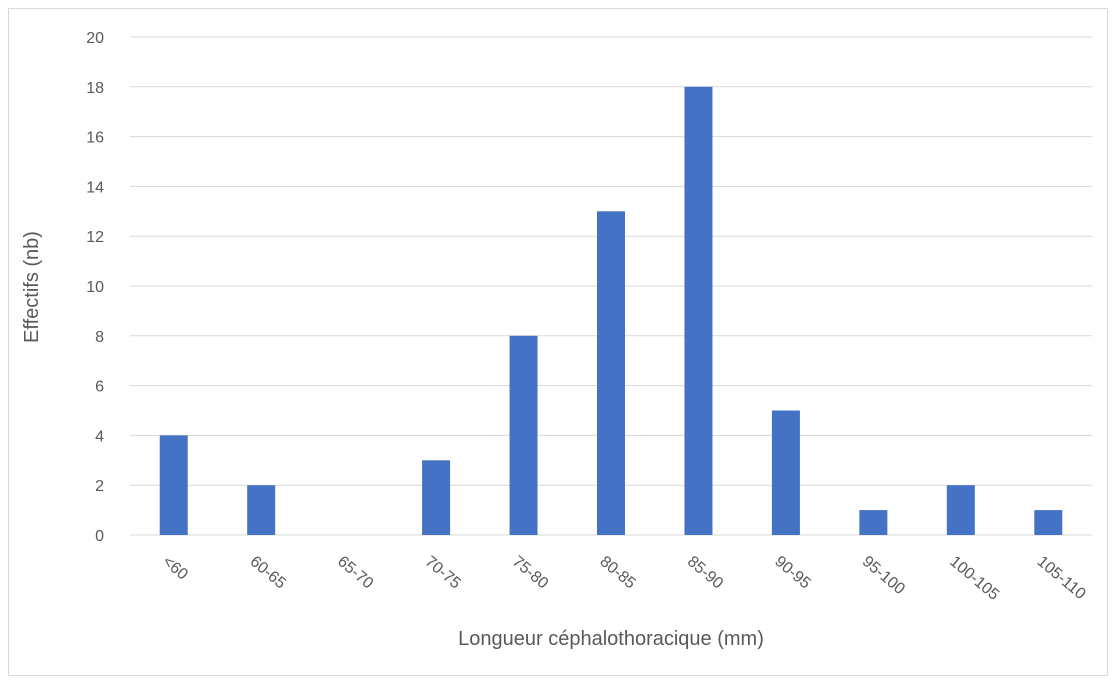 The image size is (1114, 682). I want to click on x-tick-label: 95-100, so click(883, 575).